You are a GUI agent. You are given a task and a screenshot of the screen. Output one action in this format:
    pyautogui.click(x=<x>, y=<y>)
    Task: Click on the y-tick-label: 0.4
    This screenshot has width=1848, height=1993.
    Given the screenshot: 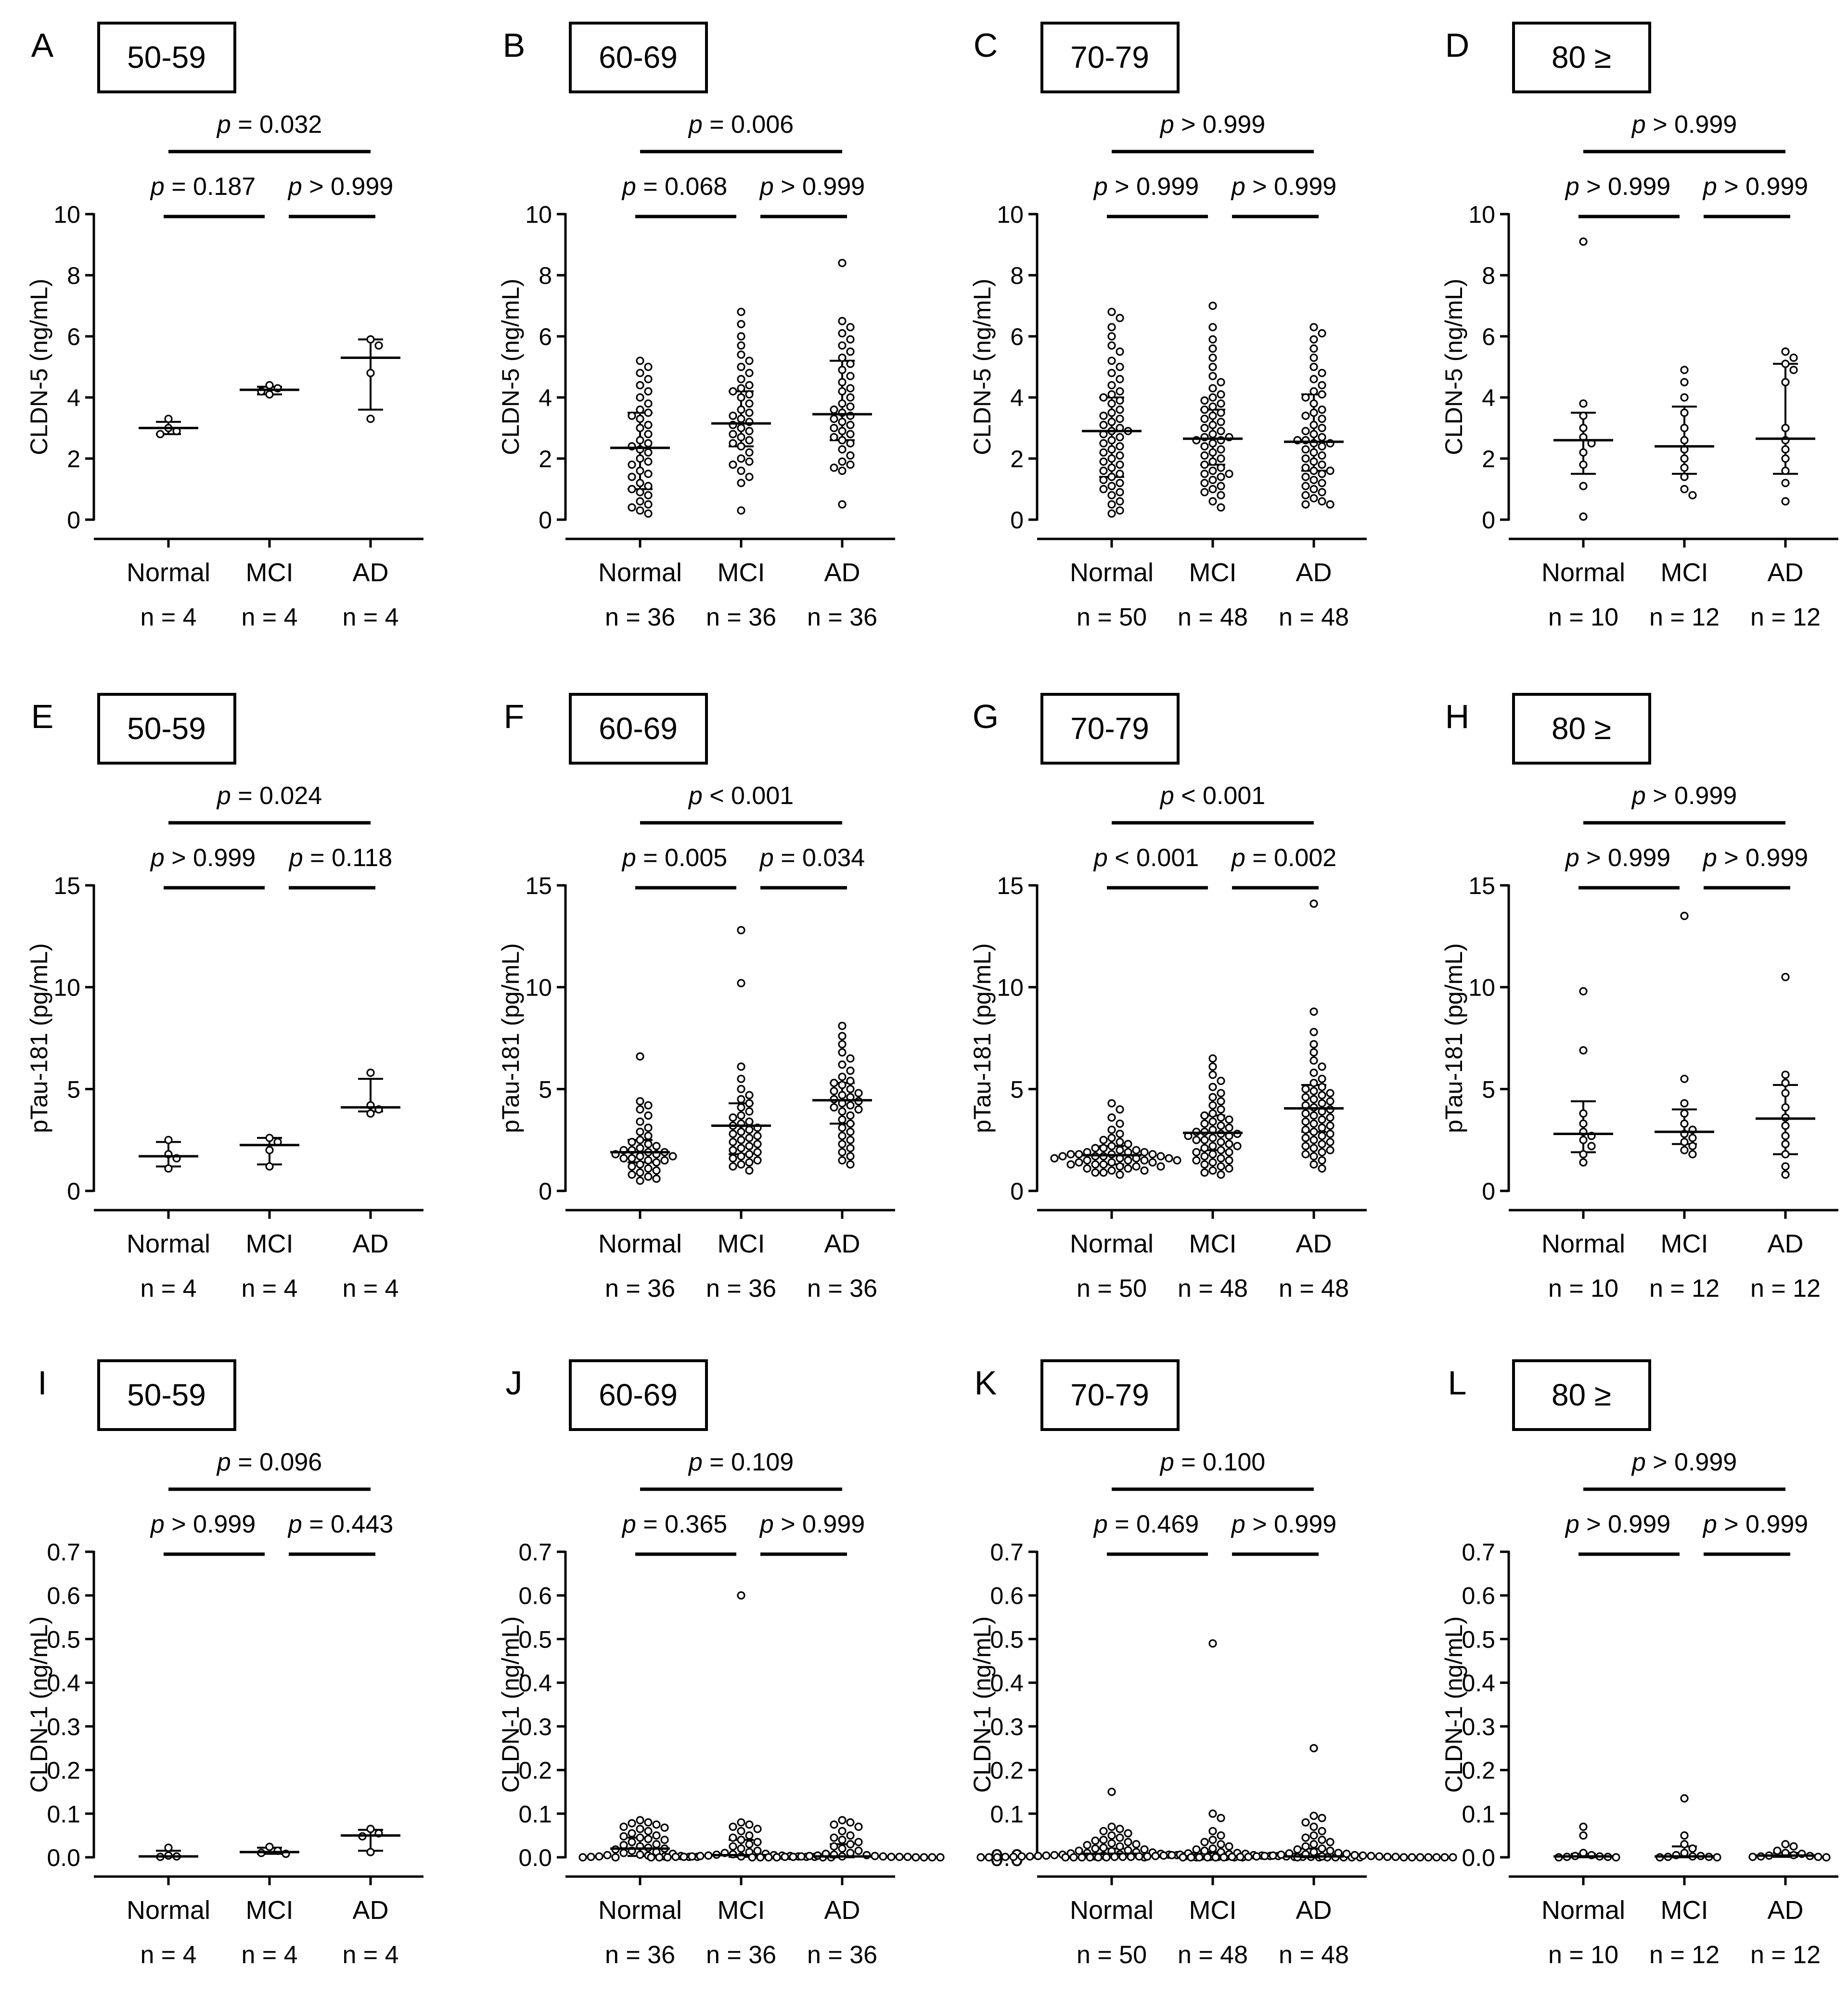 What is the action you would take?
    pyautogui.click(x=535, y=1684)
    